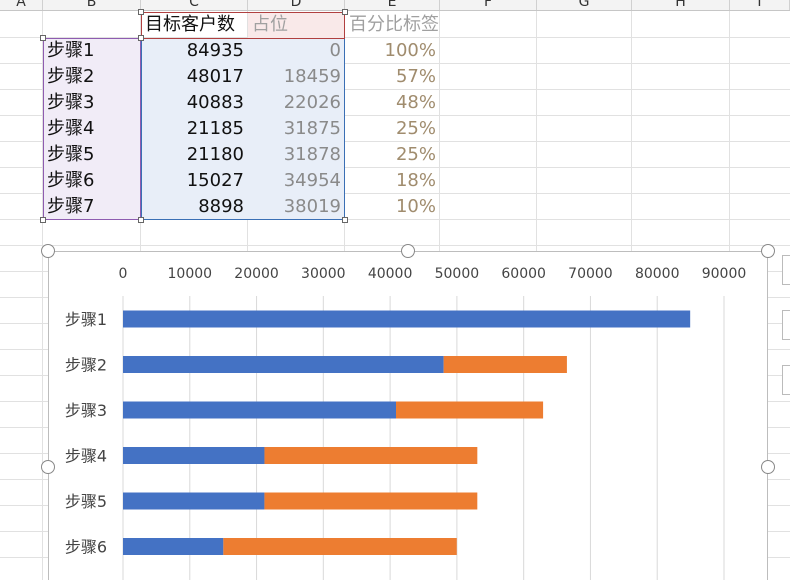 This screenshot has width=790, height=580. I want to click on category-label: 步骤3, so click(86, 410).